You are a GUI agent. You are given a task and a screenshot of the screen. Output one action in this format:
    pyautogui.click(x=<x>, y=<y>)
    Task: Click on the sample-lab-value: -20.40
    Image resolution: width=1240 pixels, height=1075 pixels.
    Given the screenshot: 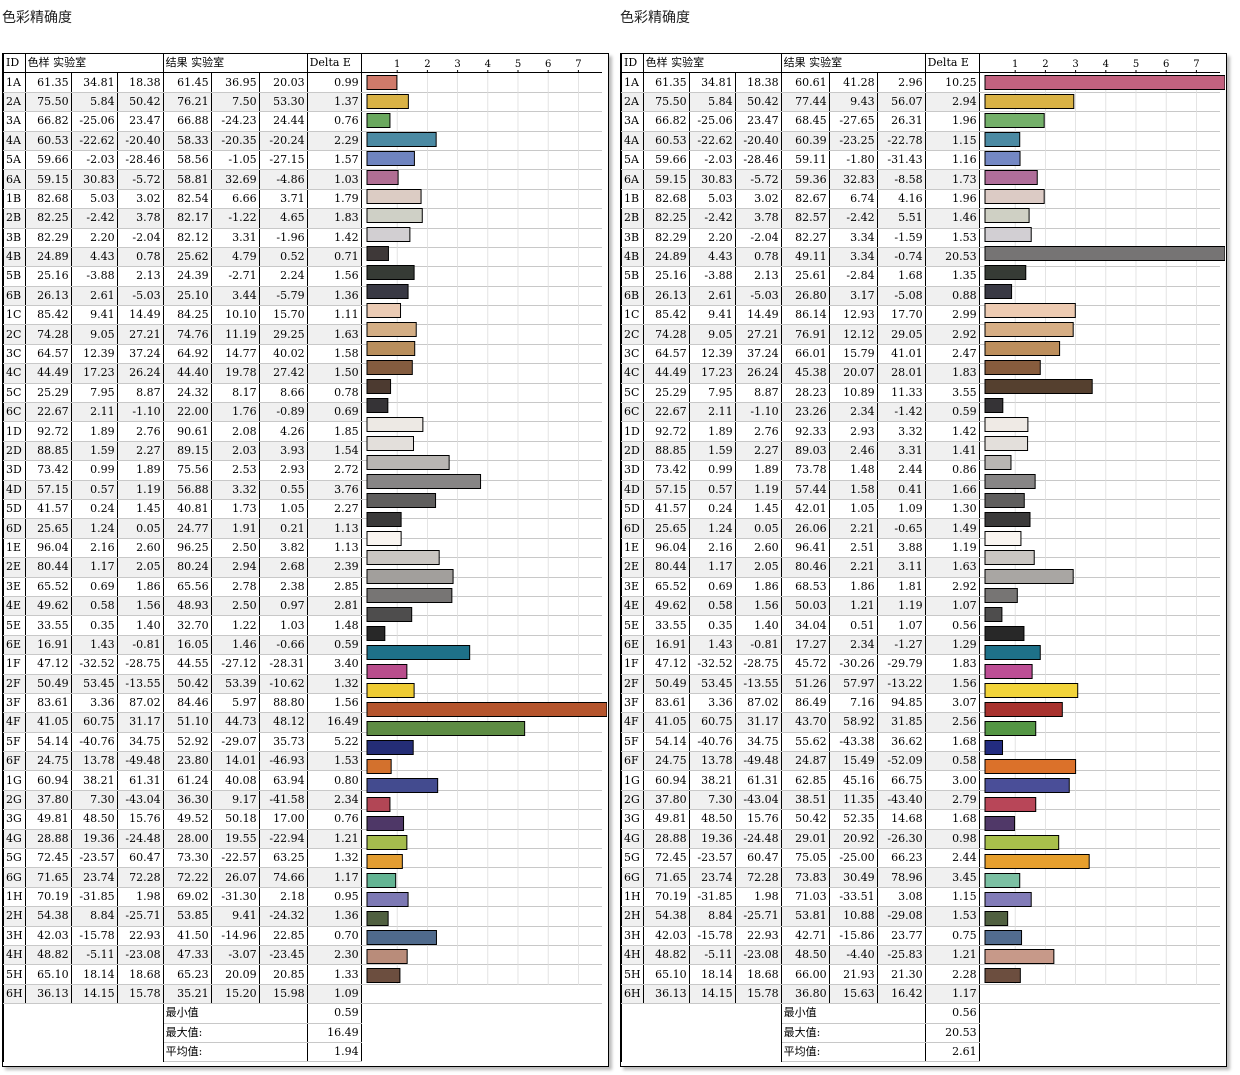 What is the action you would take?
    pyautogui.click(x=140, y=141)
    